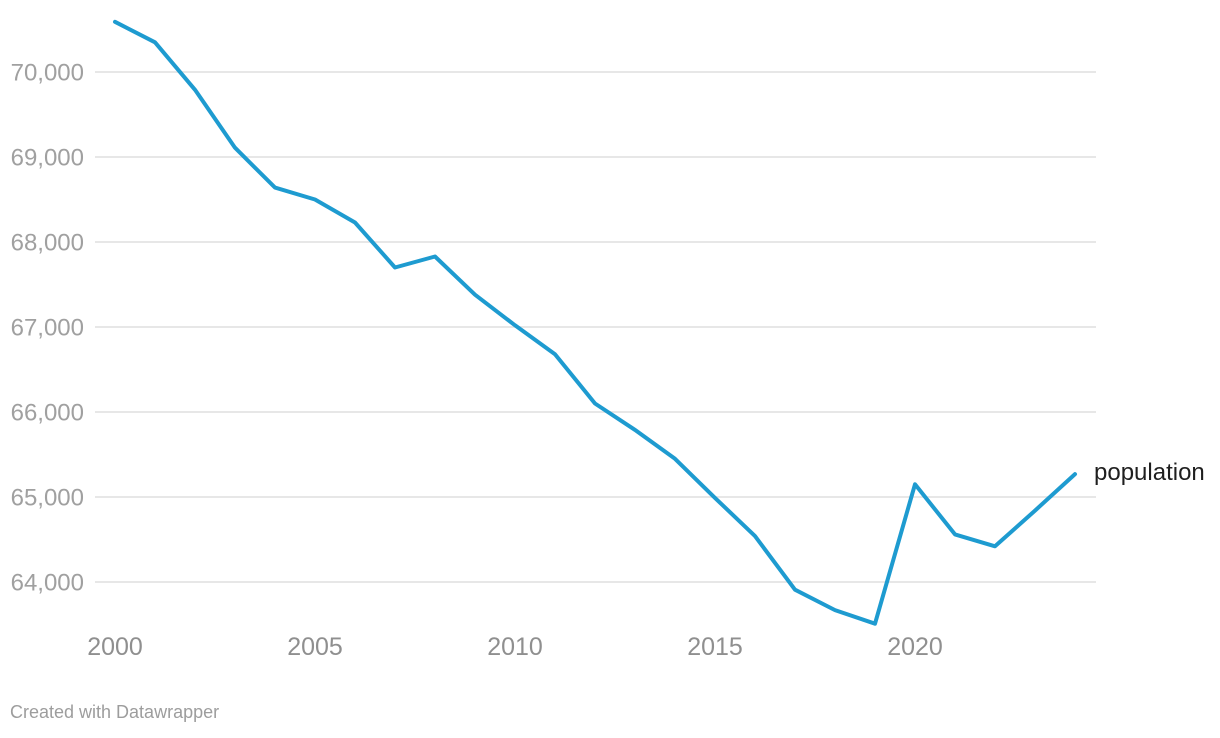  Describe the element at coordinates (47, 583) in the screenshot. I see `y-tick-label: 64,000` at that location.